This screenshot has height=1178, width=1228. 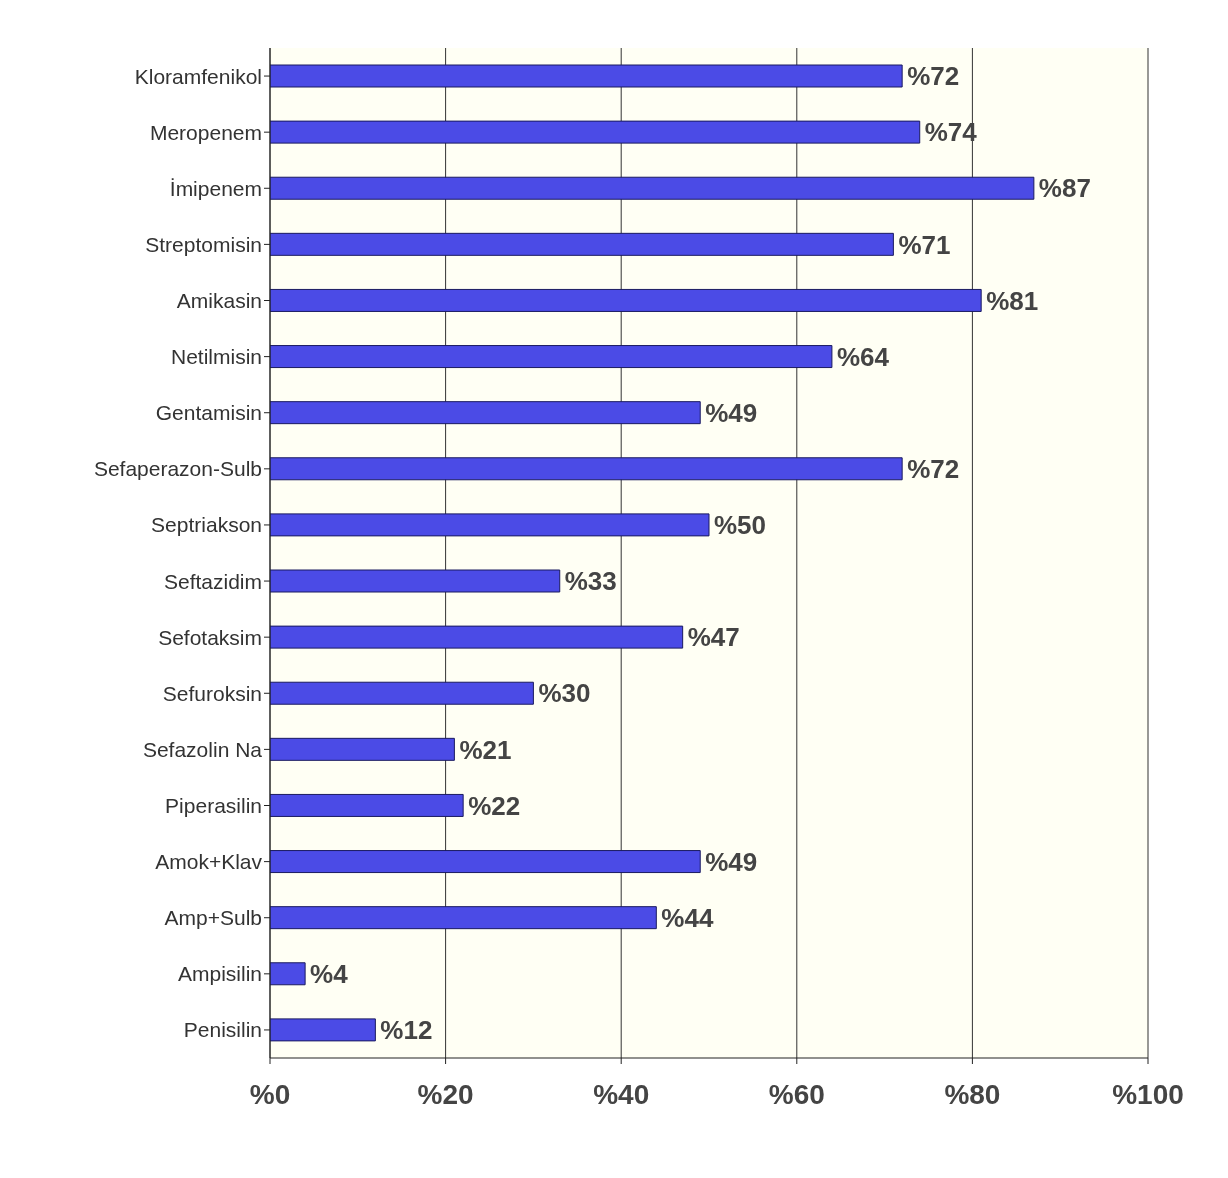 I want to click on y-tick-label: Piperasilin, so click(x=213, y=805).